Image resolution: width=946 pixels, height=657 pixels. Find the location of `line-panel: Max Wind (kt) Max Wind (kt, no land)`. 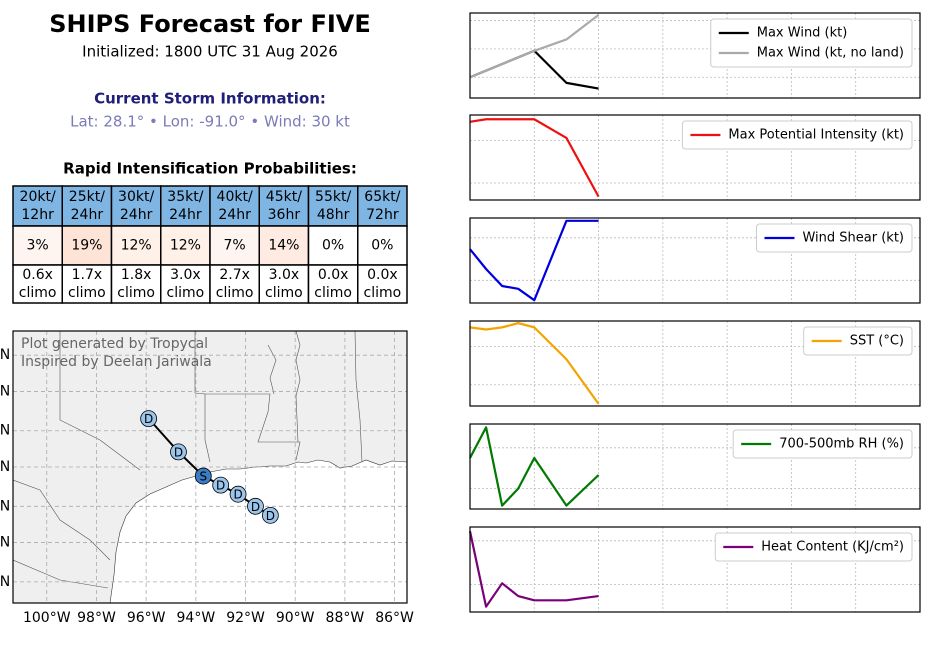

line-panel: Max Wind (kt) Max Wind (kt, no land) is located at coordinates (695, 55).